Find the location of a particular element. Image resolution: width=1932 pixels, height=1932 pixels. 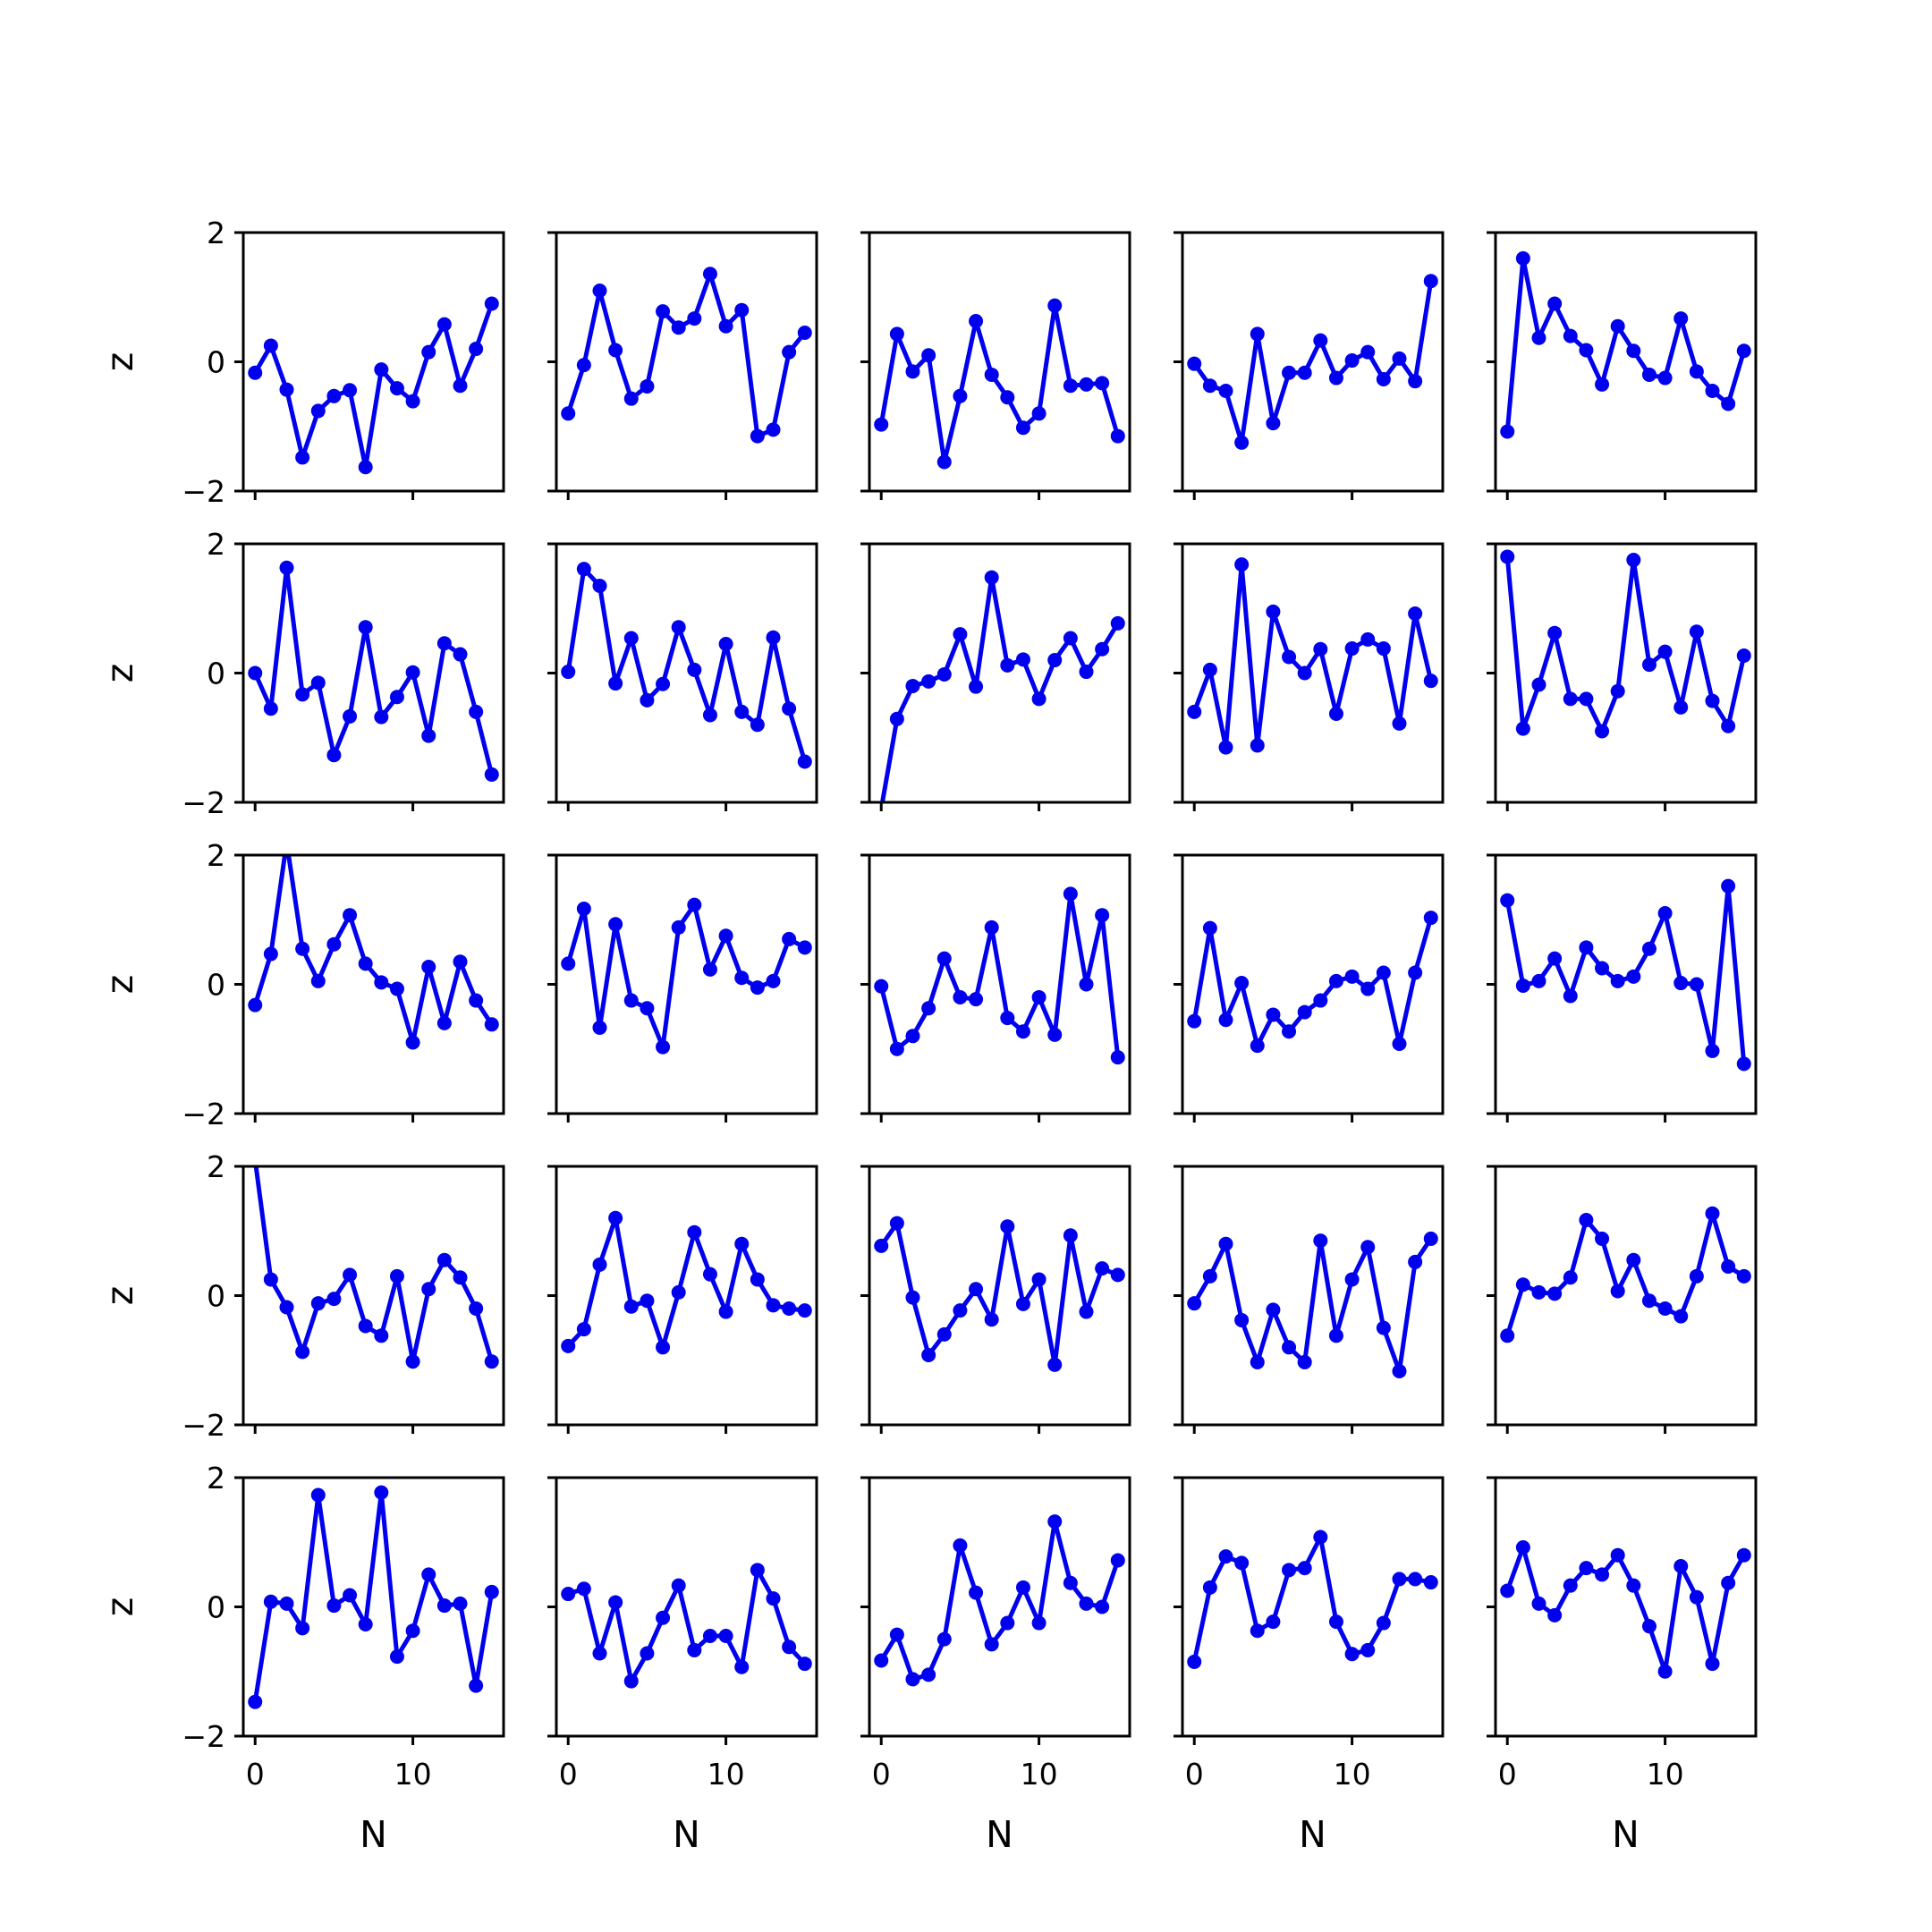

subplot-r5-c1: −2 0 2 0 10 z N is located at coordinates (301, 1658).